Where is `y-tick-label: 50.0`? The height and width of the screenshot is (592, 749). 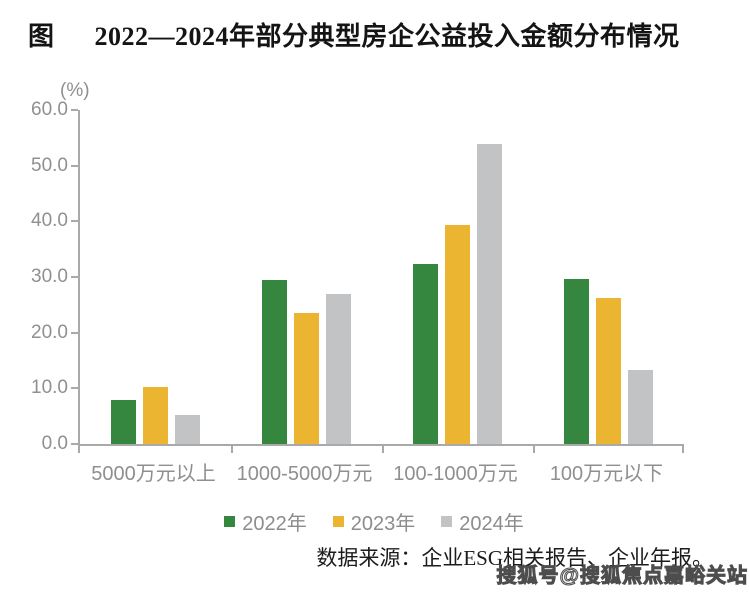 y-tick-label: 50.0 is located at coordinates (49, 165).